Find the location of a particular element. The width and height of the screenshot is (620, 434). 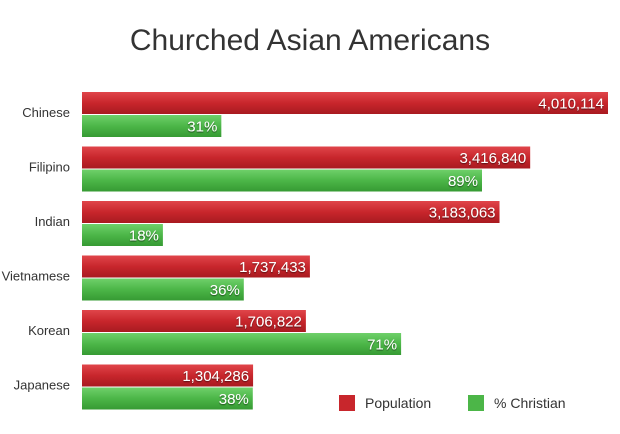

population-bar-filipino is located at coordinates (306, 157).